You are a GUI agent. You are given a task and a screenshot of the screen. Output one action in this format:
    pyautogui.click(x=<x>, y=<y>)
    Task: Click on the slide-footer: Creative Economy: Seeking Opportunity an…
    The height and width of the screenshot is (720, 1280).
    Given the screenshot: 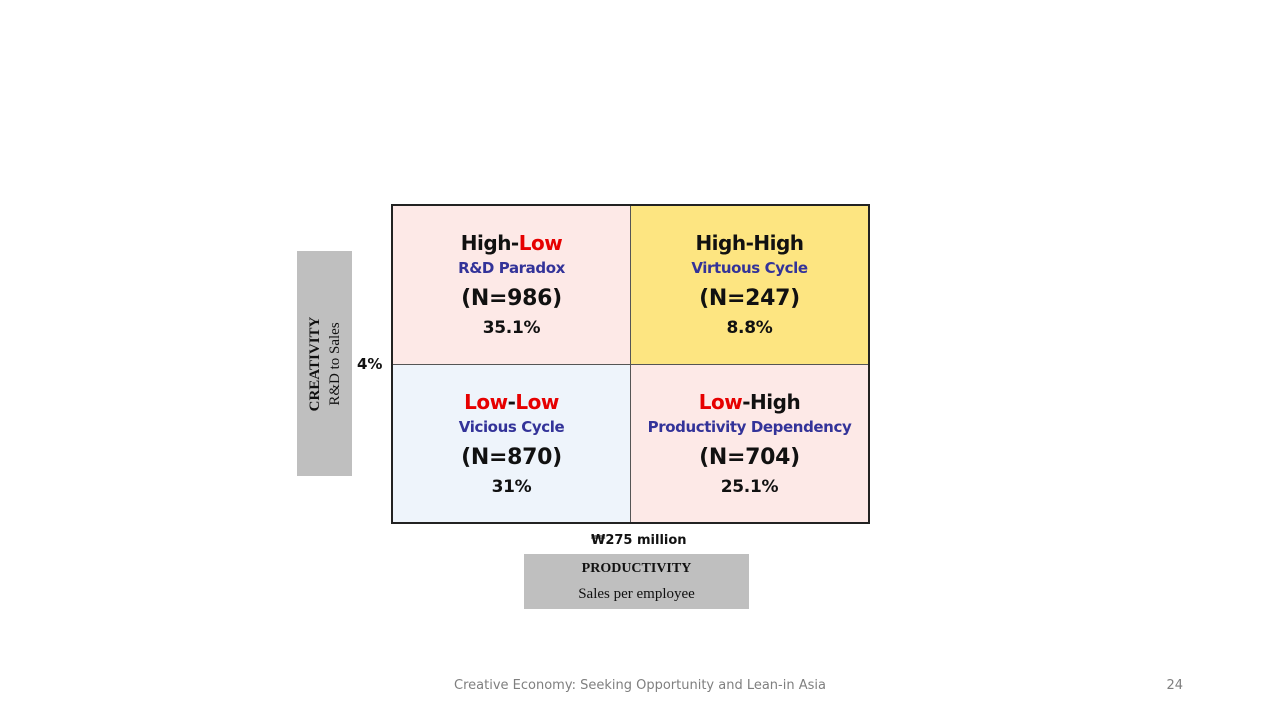 What is the action you would take?
    pyautogui.click(x=640, y=685)
    